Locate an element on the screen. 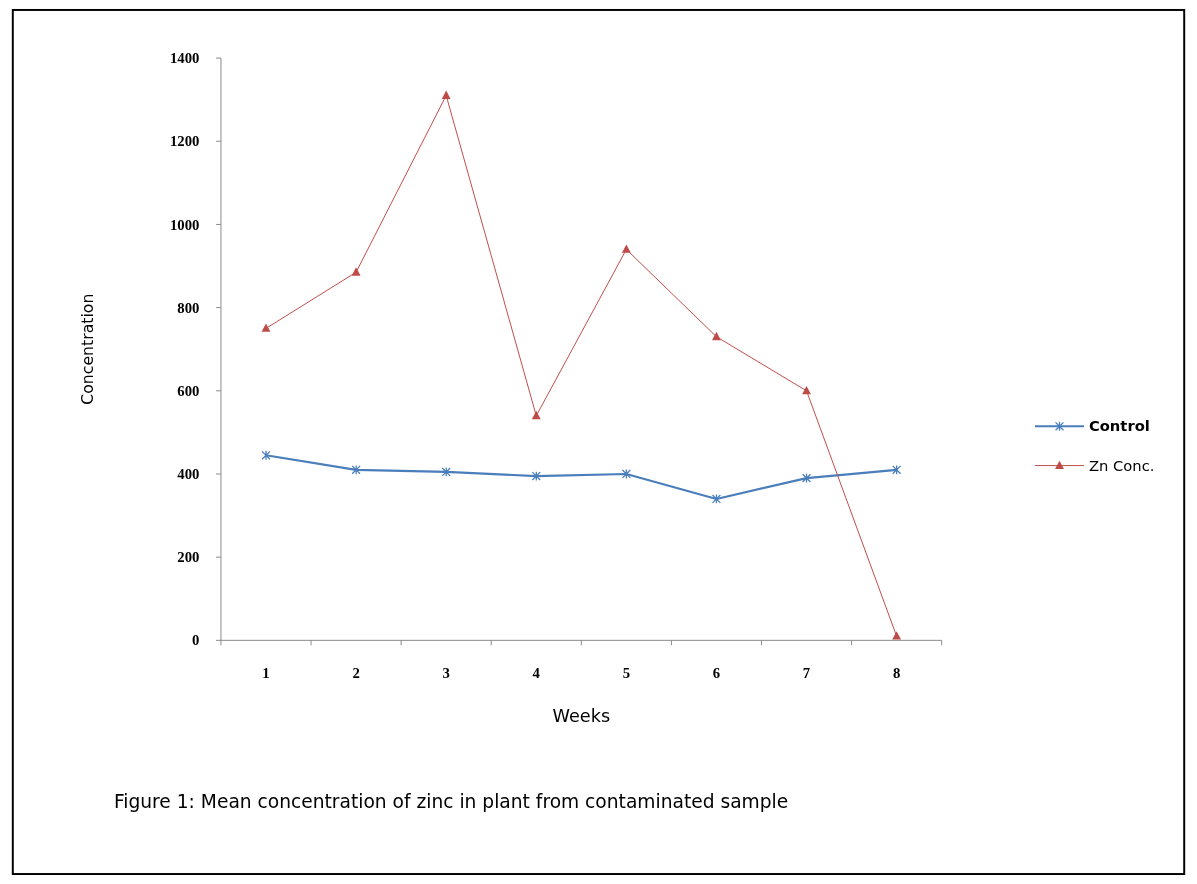 Image resolution: width=1197 pixels, height=884 pixels. x-tick-label: 3 is located at coordinates (446, 672).